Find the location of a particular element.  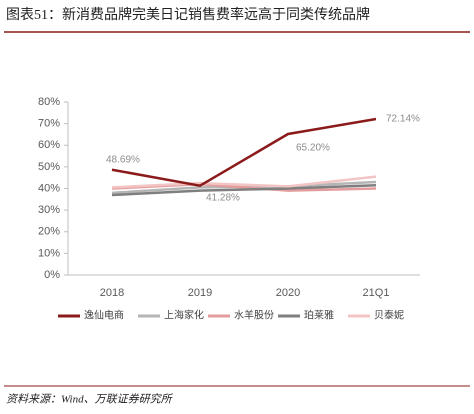

legend-label: 贝泰妮 is located at coordinates (389, 315).